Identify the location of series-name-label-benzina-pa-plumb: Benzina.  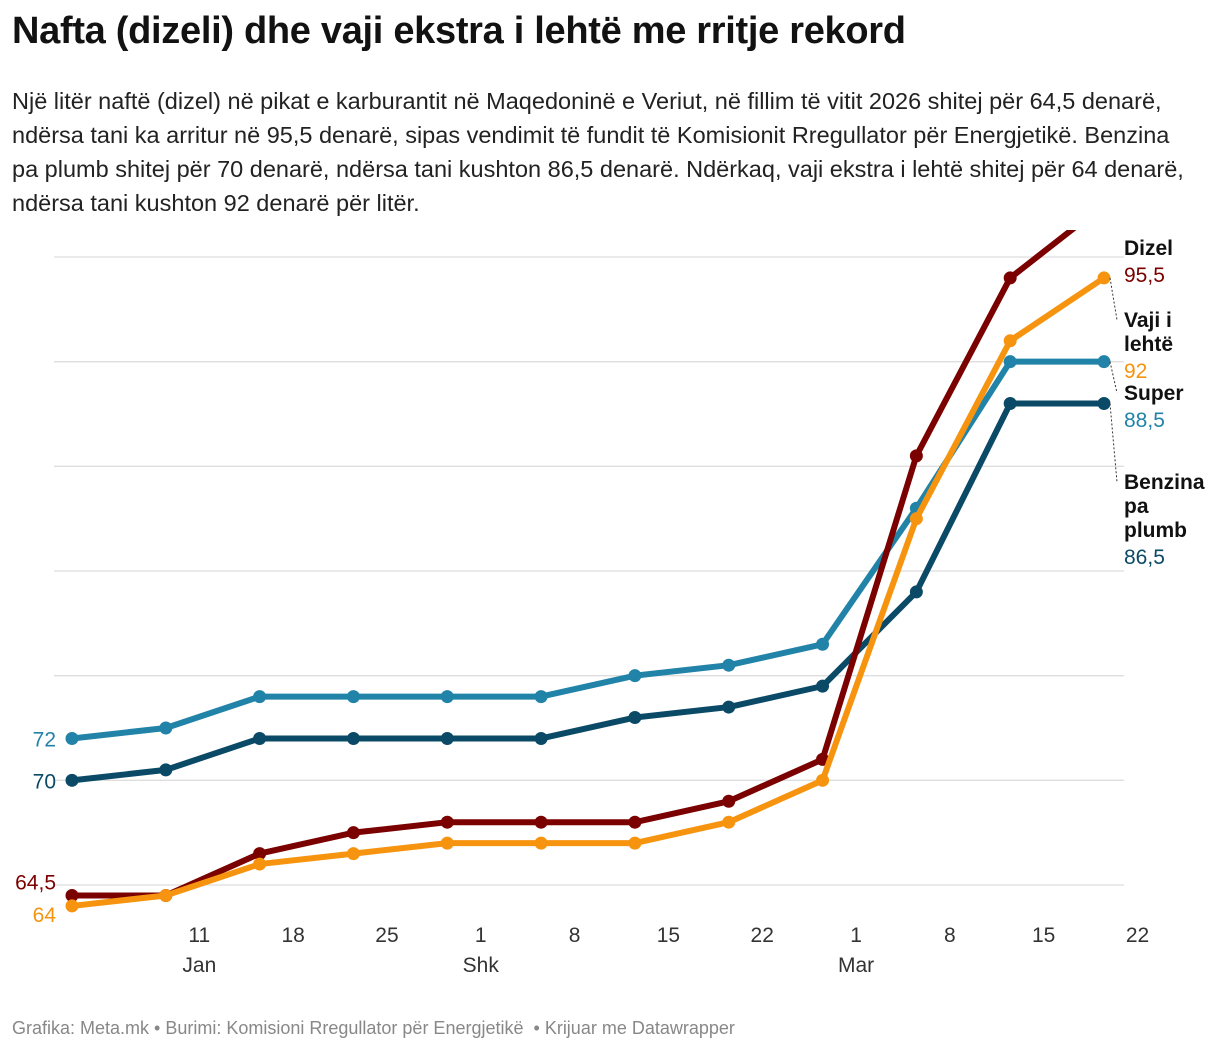
(1164, 482).